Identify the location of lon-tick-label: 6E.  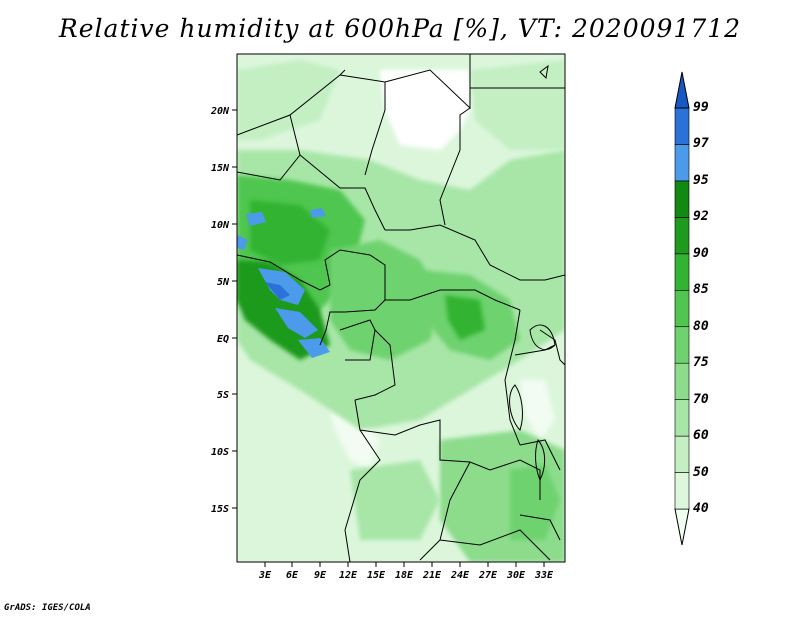
(292, 575).